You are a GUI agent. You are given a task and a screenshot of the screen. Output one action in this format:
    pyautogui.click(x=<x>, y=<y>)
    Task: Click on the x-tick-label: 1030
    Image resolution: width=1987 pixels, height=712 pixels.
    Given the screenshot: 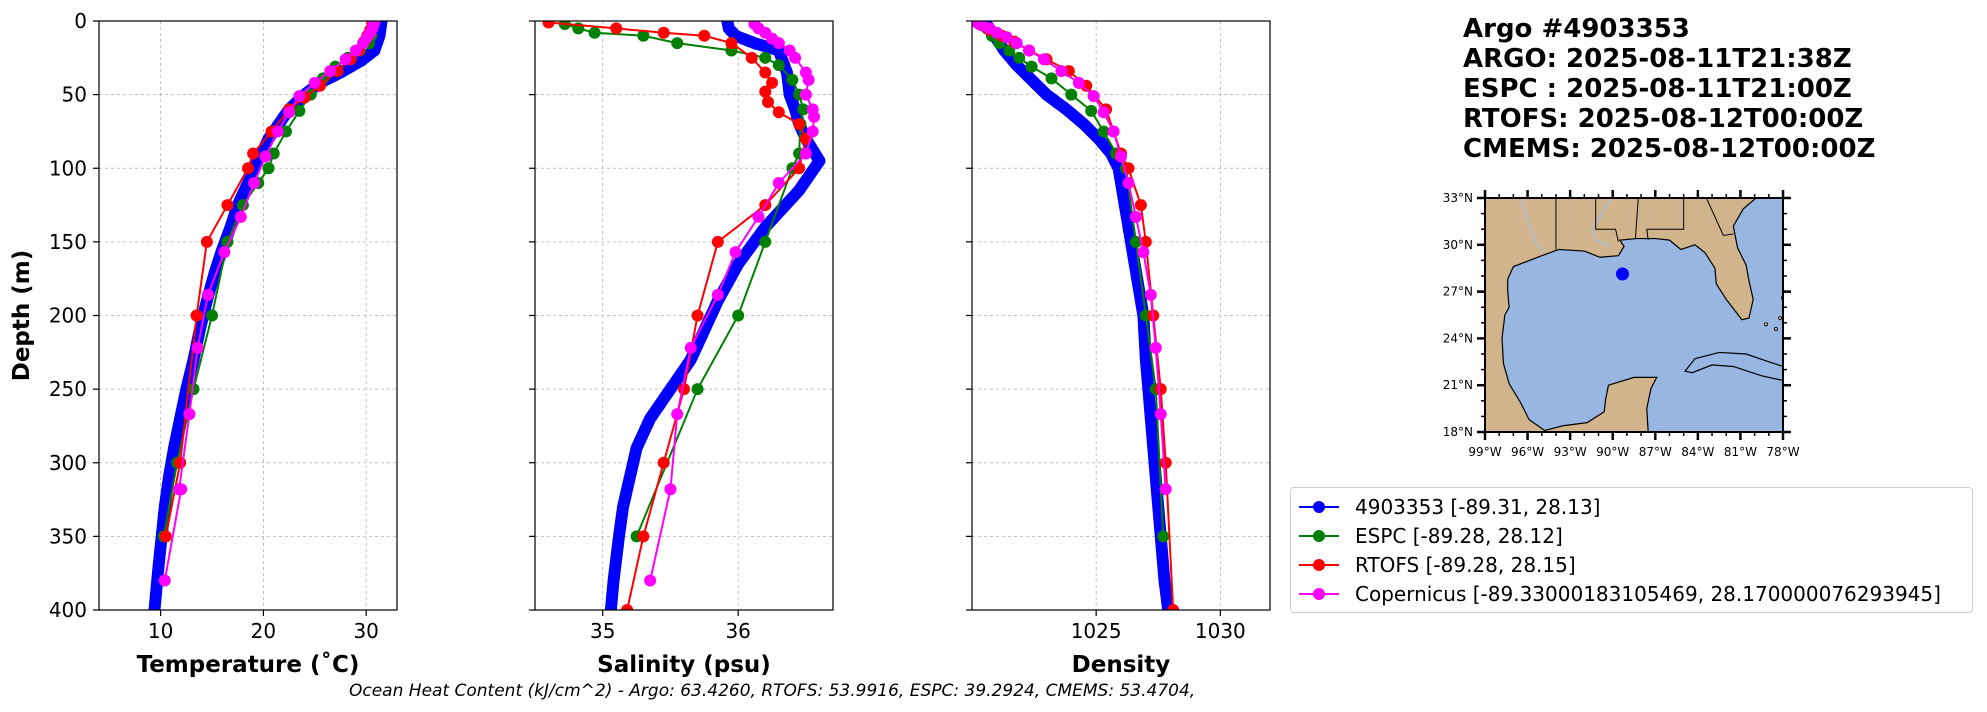 What is the action you would take?
    pyautogui.click(x=1220, y=631)
    